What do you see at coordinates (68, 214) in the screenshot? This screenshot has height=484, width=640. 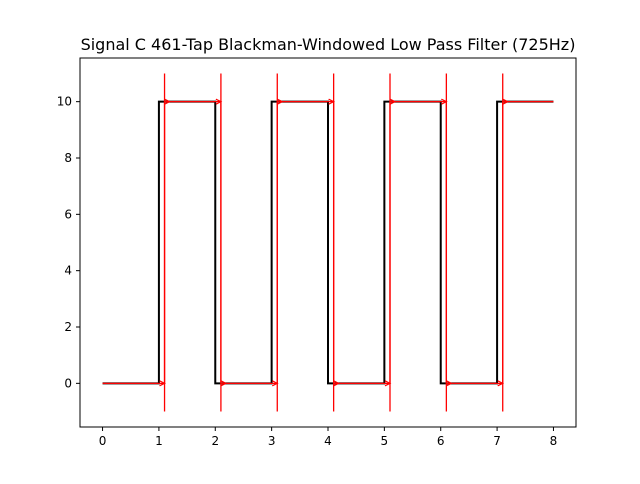 I see `y-tick-label: 6` at bounding box center [68, 214].